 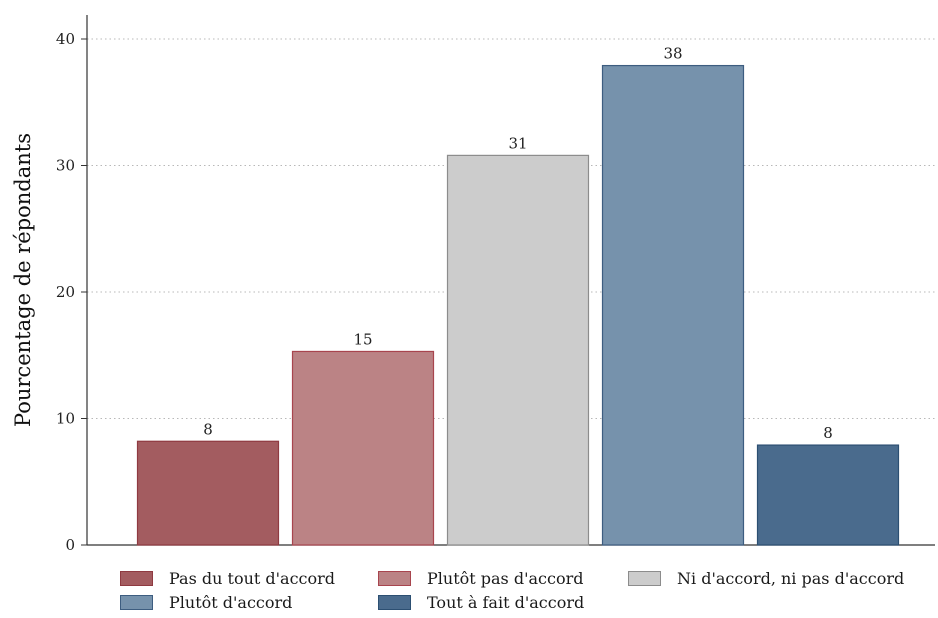 I want to click on legend-label: Plutôt d'accord, so click(x=231, y=602).